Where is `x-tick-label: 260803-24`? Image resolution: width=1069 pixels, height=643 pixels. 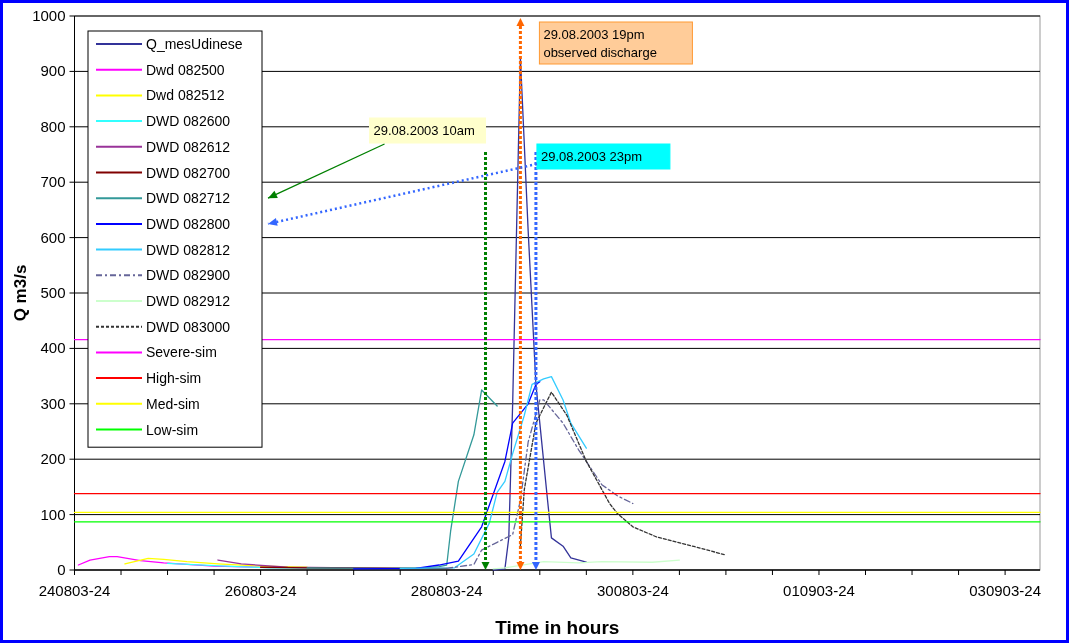 x-tick-label: 260803-24 is located at coordinates (260, 590).